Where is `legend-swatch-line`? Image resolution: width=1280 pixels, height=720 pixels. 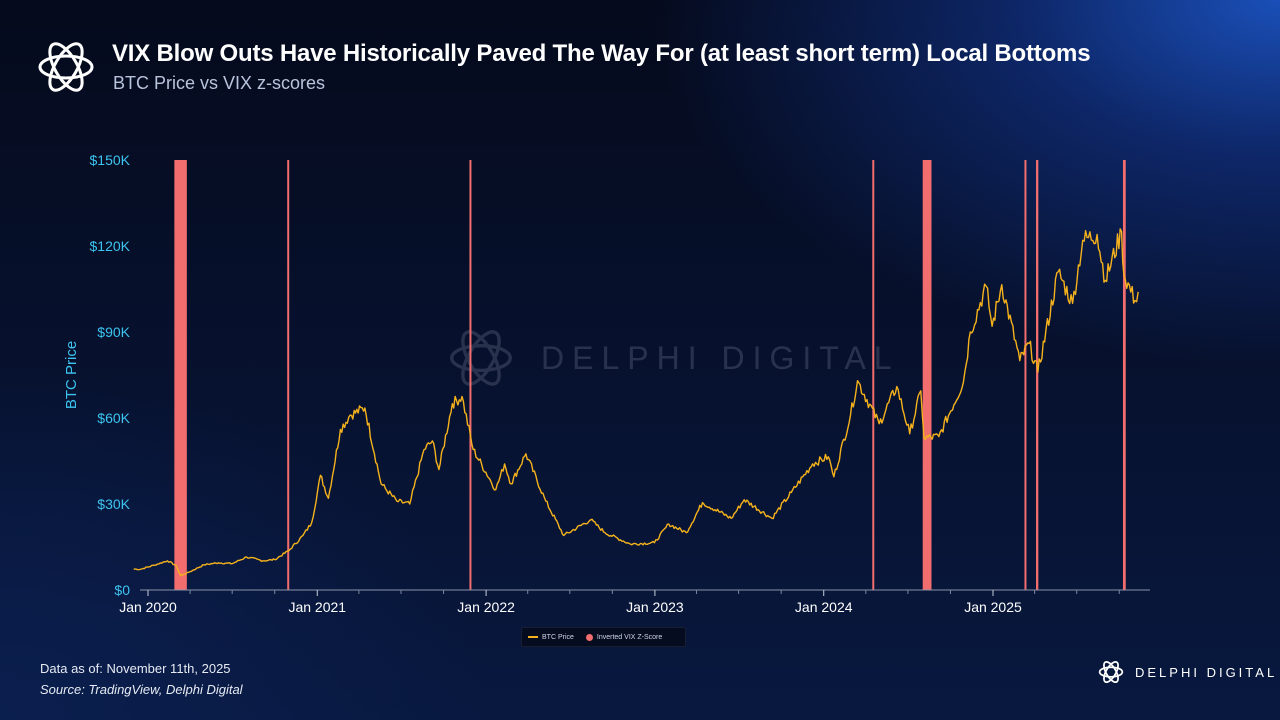
legend-swatch-line is located at coordinates (533, 637).